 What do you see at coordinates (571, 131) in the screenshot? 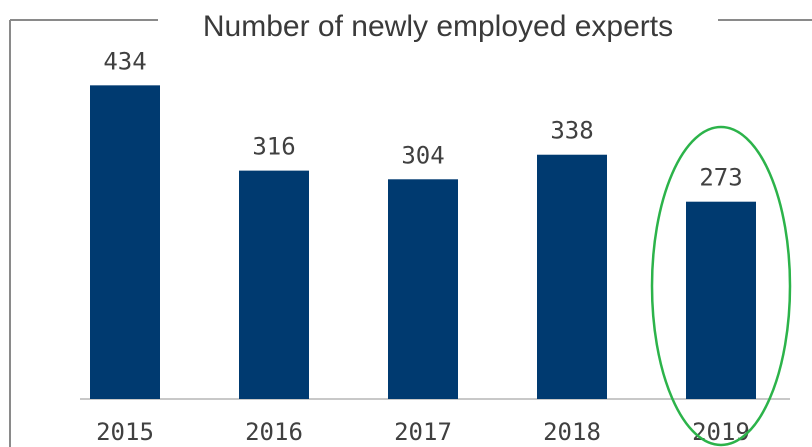
I see `value-label-2018: 338` at bounding box center [571, 131].